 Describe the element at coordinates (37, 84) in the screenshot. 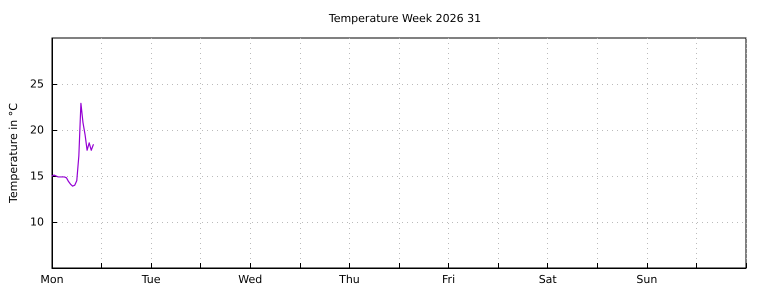

I see `y-tick-label: 25` at that location.